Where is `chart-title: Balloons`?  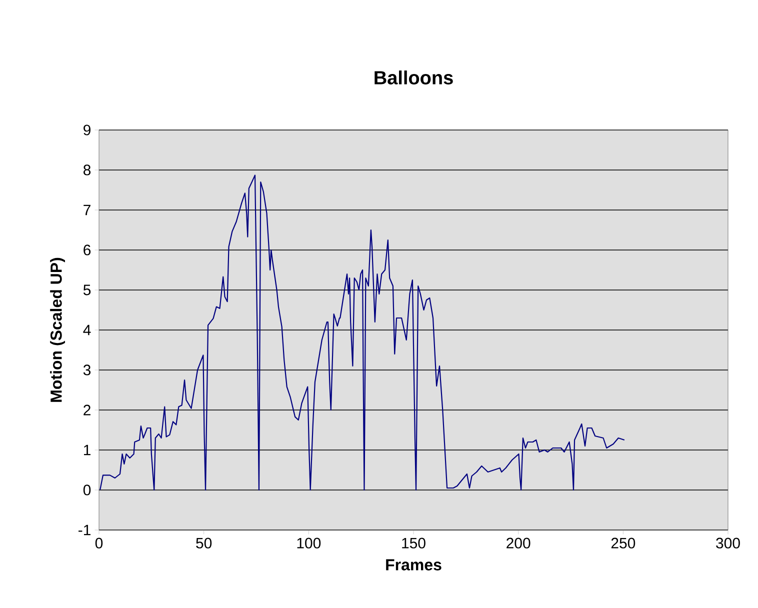 chart-title: Balloons is located at coordinates (413, 77).